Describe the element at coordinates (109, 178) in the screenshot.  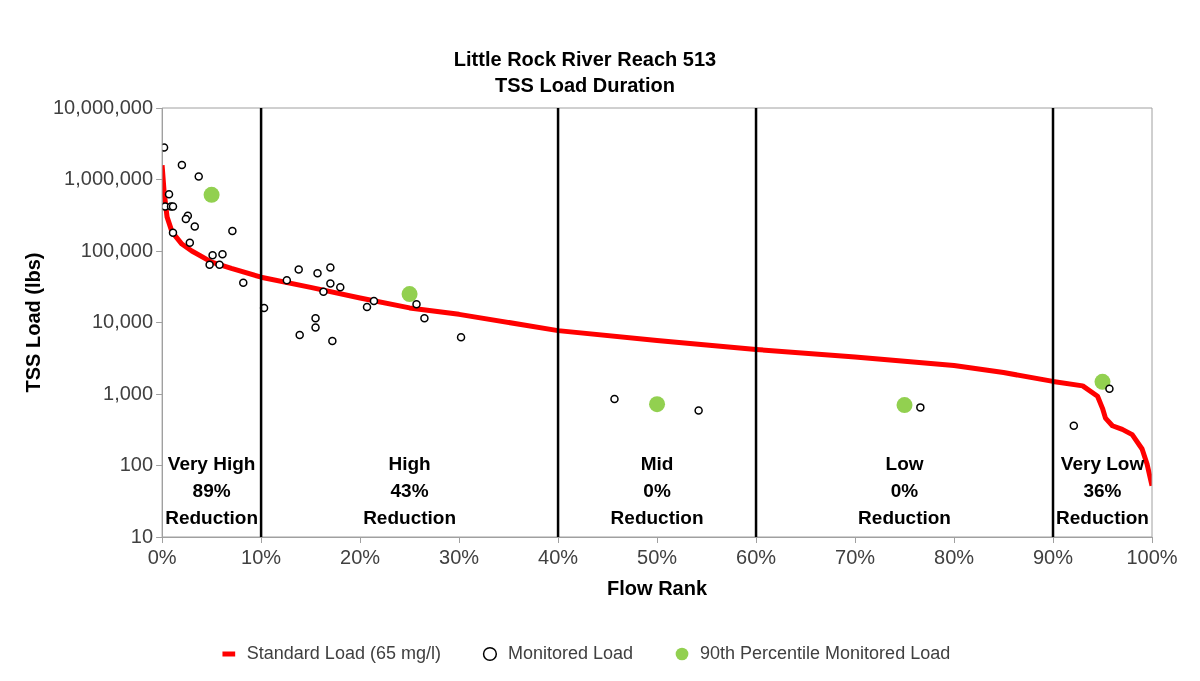
I see `y-tick-label: 1,000,000` at that location.